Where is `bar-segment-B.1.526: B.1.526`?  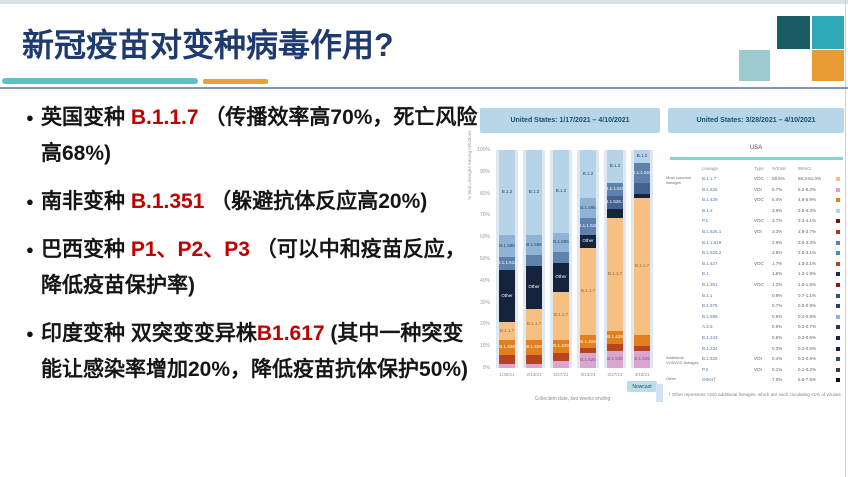 bar-segment-B.1.526: B.1.526 is located at coordinates (615, 359).